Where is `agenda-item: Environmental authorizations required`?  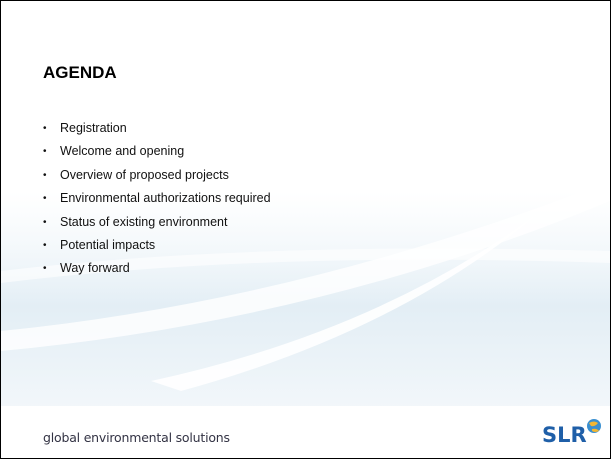
agenda-item: Environmental authorizations required is located at coordinates (157, 199).